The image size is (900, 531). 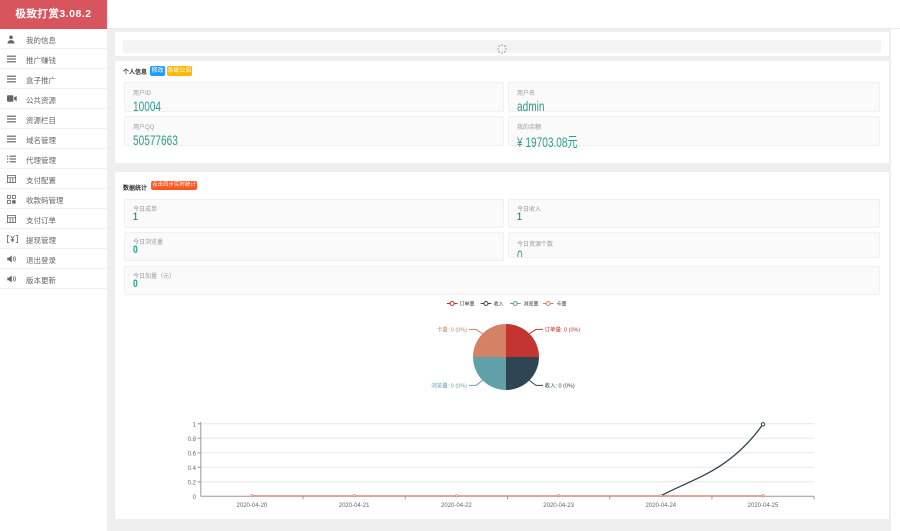 What do you see at coordinates (354, 506) in the screenshot?
I see `svg-text: 2020-04-21` at bounding box center [354, 506].